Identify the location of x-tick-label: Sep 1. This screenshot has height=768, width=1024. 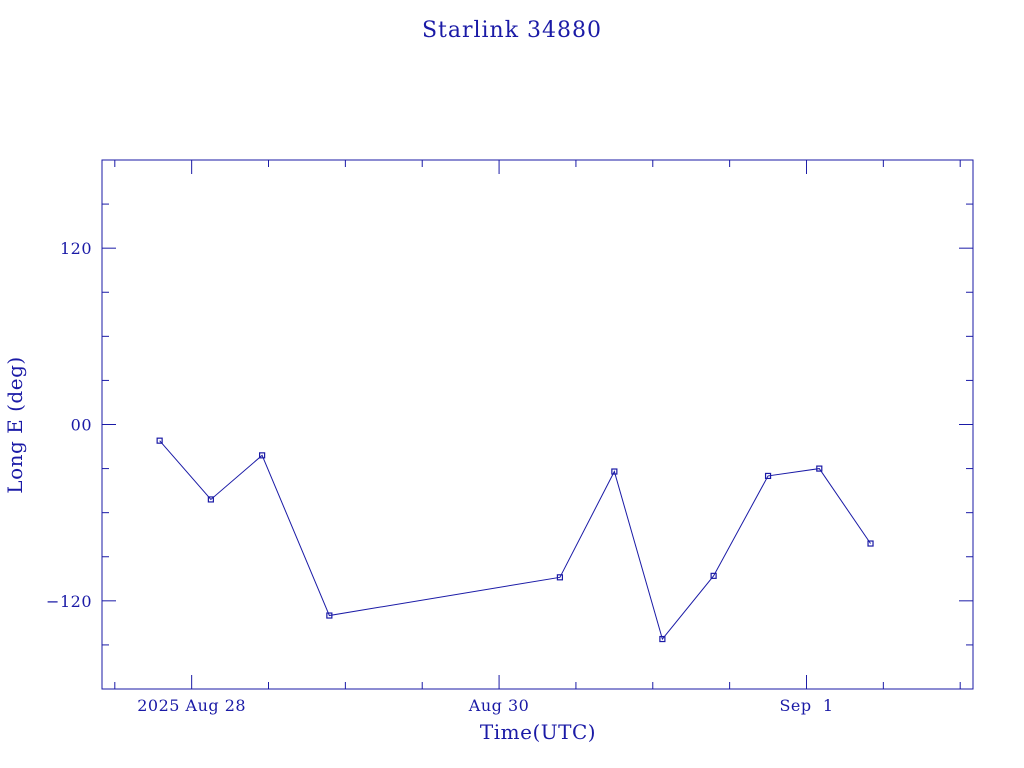
(806, 705).